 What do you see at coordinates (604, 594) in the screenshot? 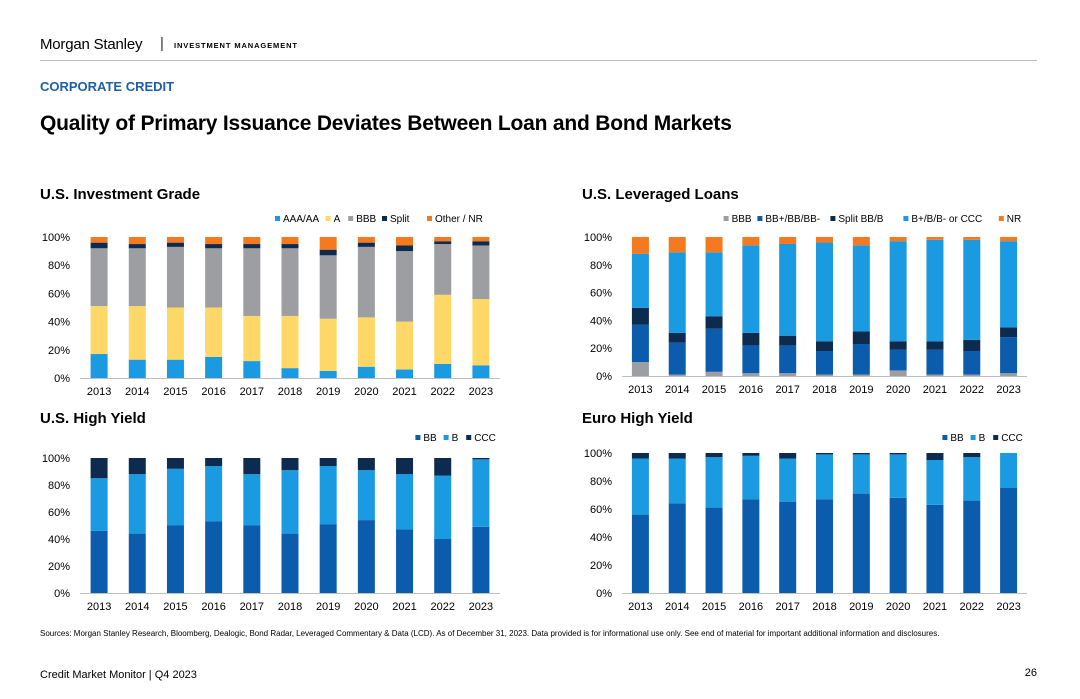
I see `y-tick-label: 0%` at bounding box center [604, 594].